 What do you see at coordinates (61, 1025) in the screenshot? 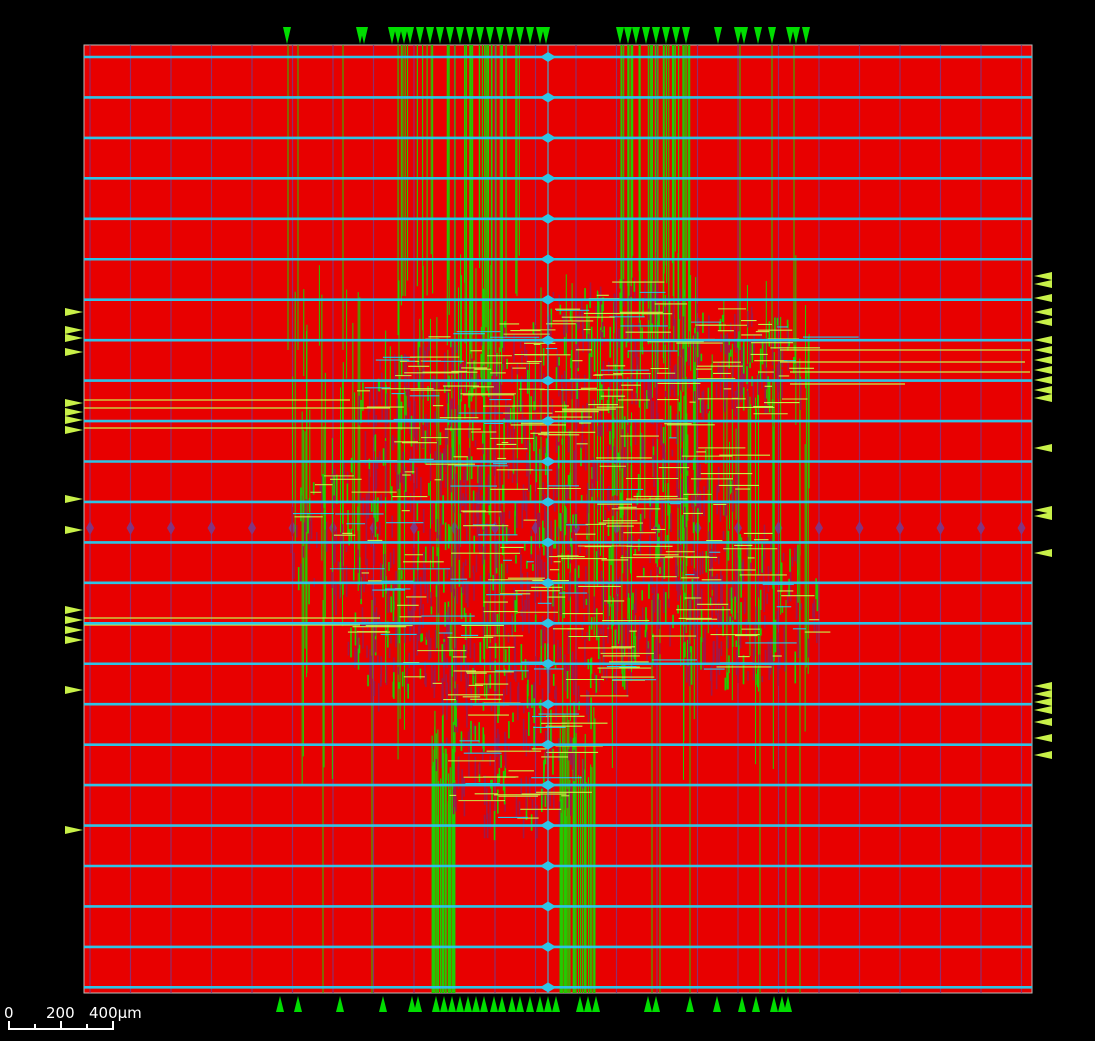
I see `scale-bar` at bounding box center [61, 1025].